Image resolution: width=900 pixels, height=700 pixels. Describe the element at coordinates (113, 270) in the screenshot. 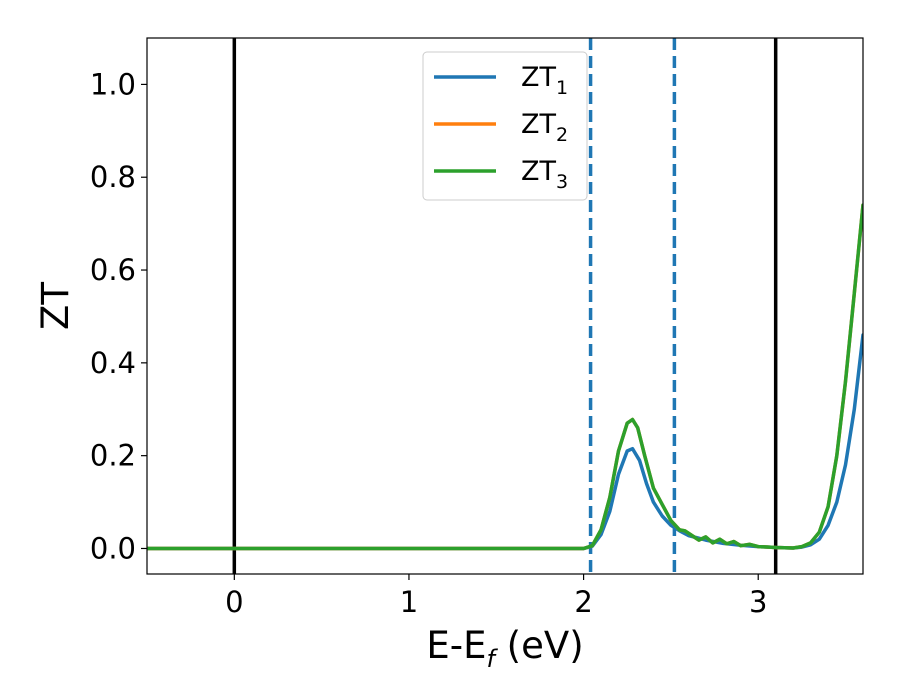

I see `y-tick-label: 0.6` at that location.